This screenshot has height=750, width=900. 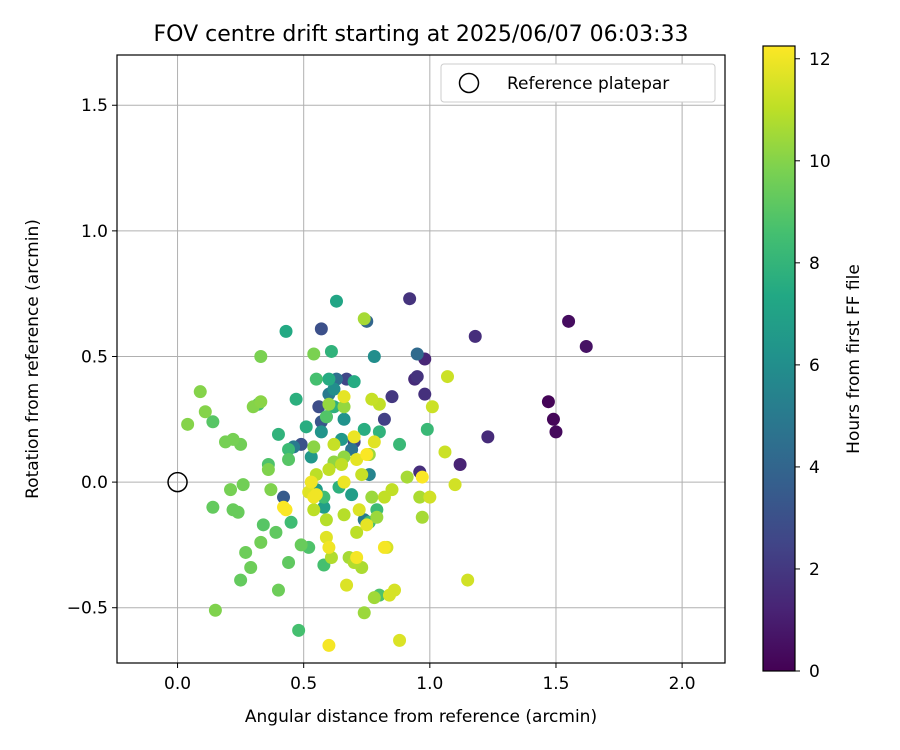 What do you see at coordinates (555, 684) in the screenshot?
I see `x-tick-label: 1.5` at bounding box center [555, 684].